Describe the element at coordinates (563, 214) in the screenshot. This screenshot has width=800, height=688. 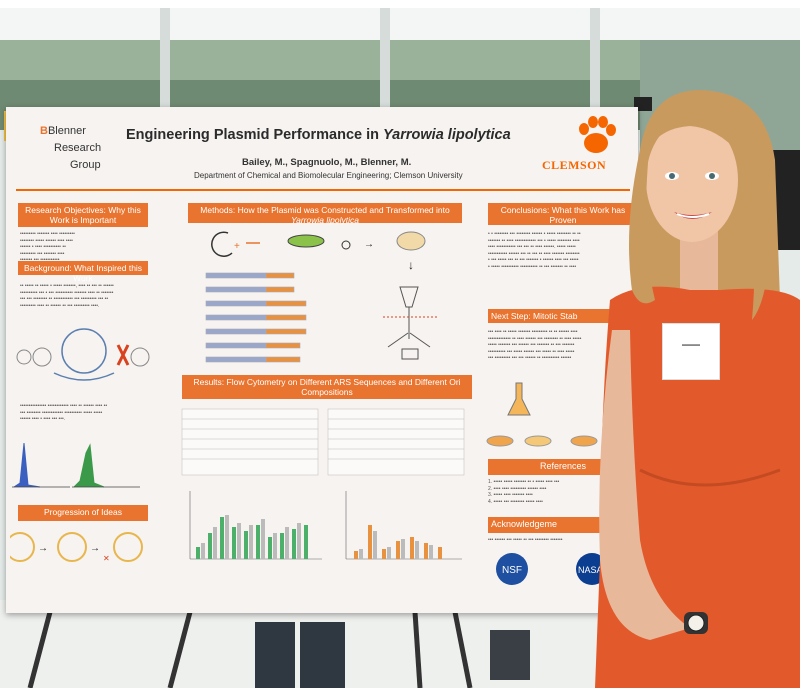
I see `conclusions-header: Conclusions: What this Work has Proven` at that location.